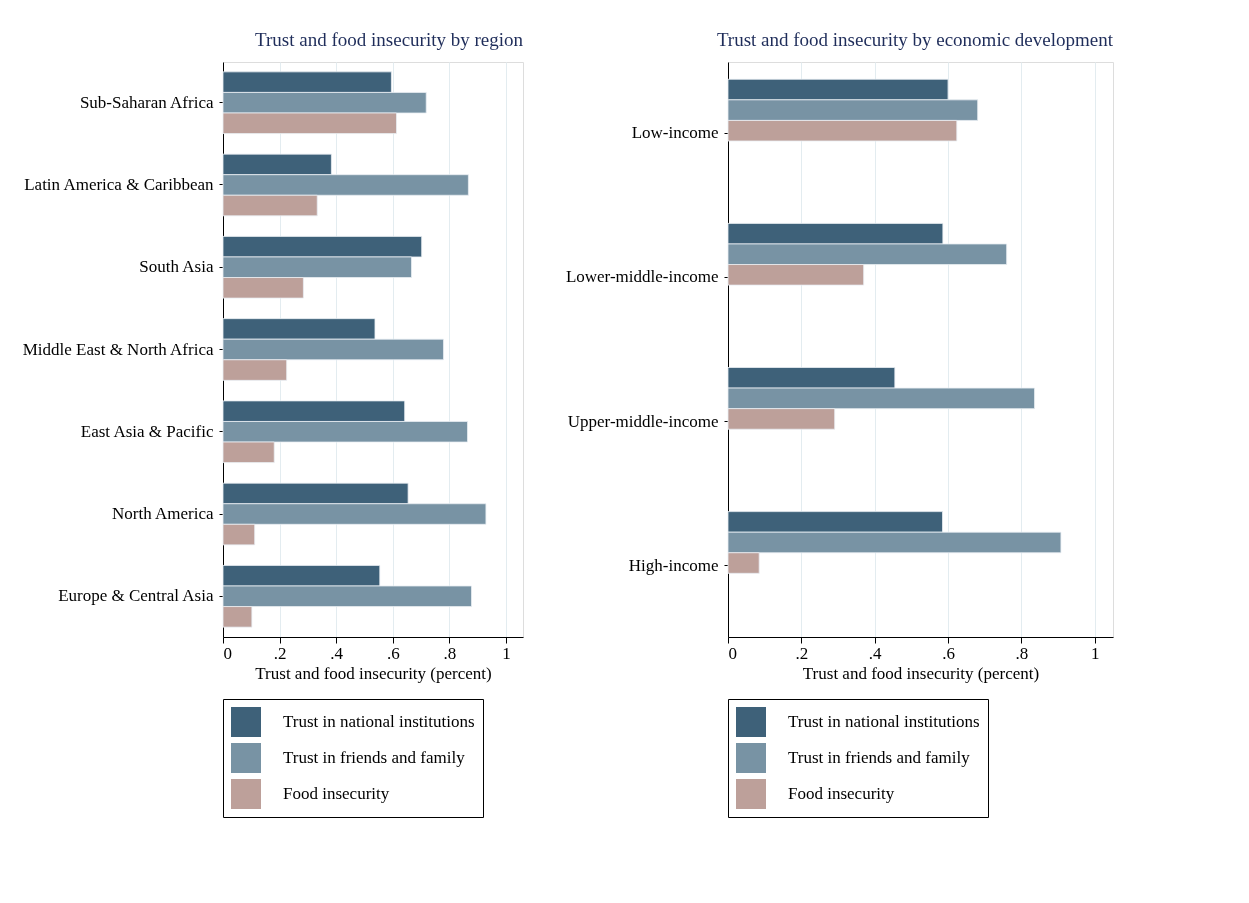 The image size is (1249, 903). Describe the element at coordinates (146, 102) in the screenshot. I see `y-tick-label: Sub-Saharan Africa` at that location.